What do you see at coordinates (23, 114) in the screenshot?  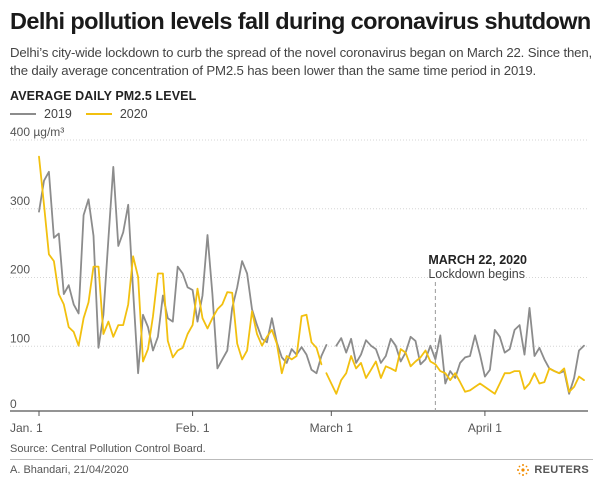 I see `legend-swatch-2019` at bounding box center [23, 114].